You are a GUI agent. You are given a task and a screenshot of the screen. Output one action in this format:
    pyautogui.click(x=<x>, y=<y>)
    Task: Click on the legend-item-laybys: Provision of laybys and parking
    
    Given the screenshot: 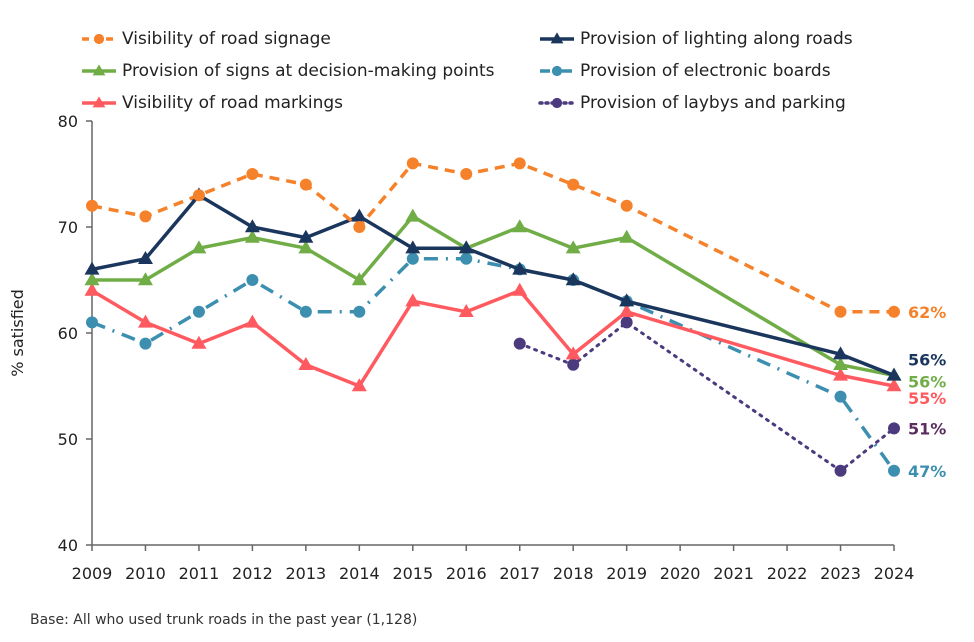 What is the action you would take?
    pyautogui.click(x=692, y=103)
    